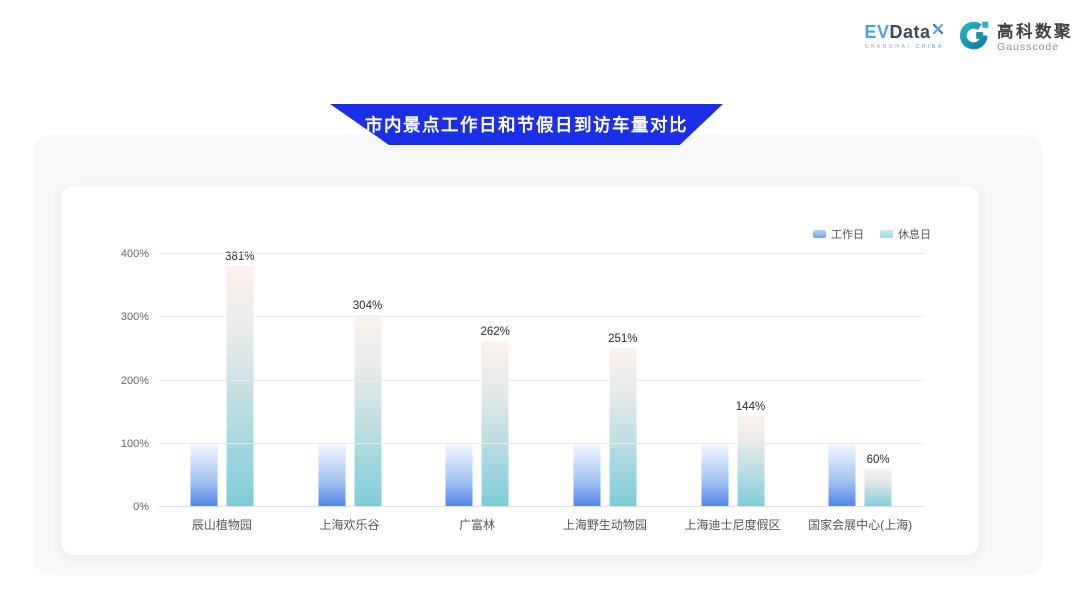  Describe the element at coordinates (141, 507) in the screenshot. I see `y-axis-tick: 0%` at that location.